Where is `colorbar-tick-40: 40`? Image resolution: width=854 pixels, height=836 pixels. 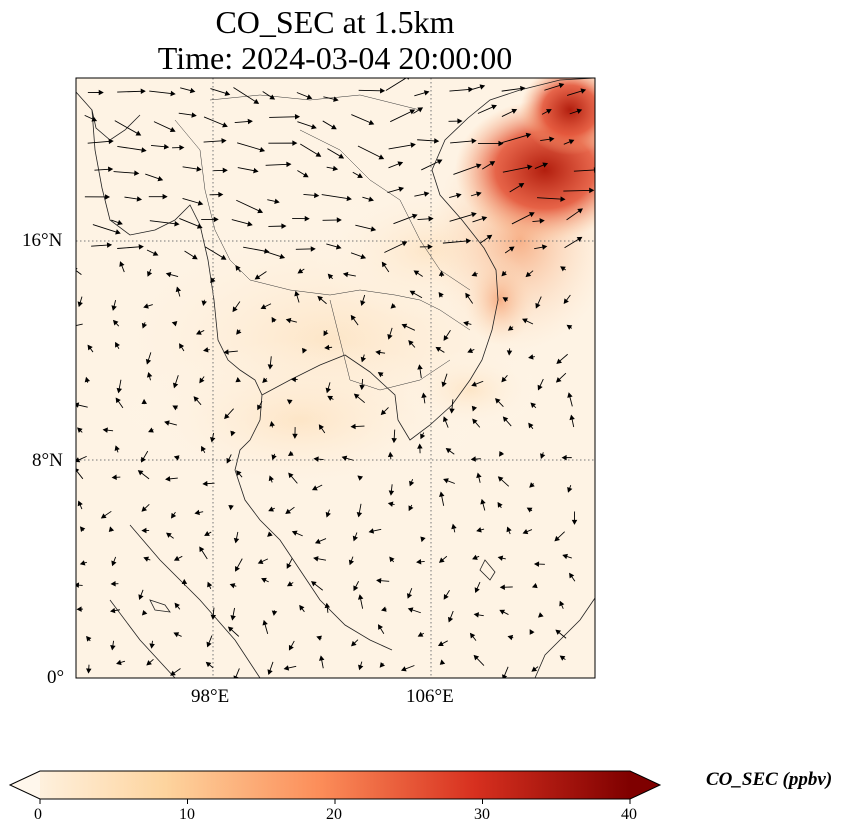
colorbar-tick-40: 40 is located at coordinates (629, 814).